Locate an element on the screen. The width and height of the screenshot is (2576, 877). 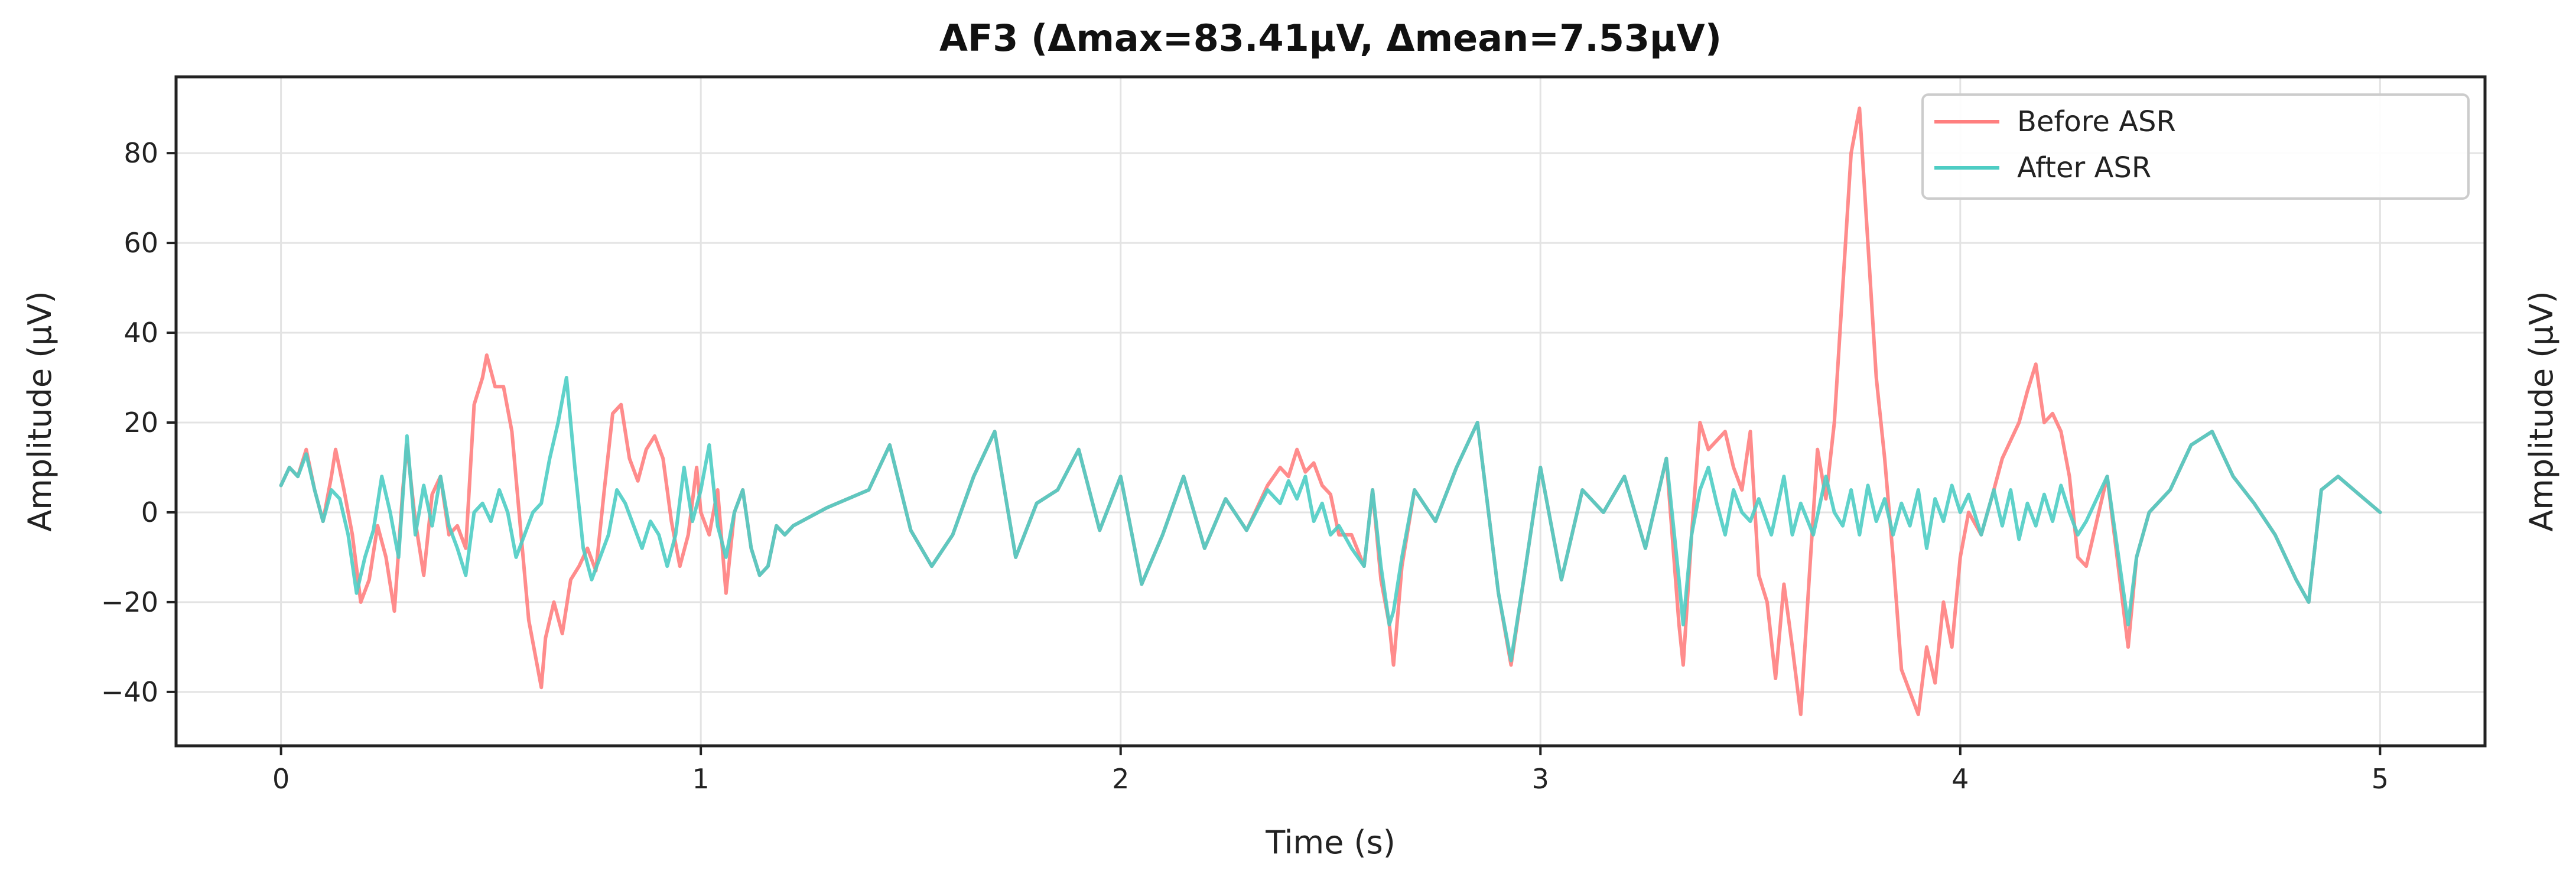
x-axis-label: Time (s) is located at coordinates (1330, 842).